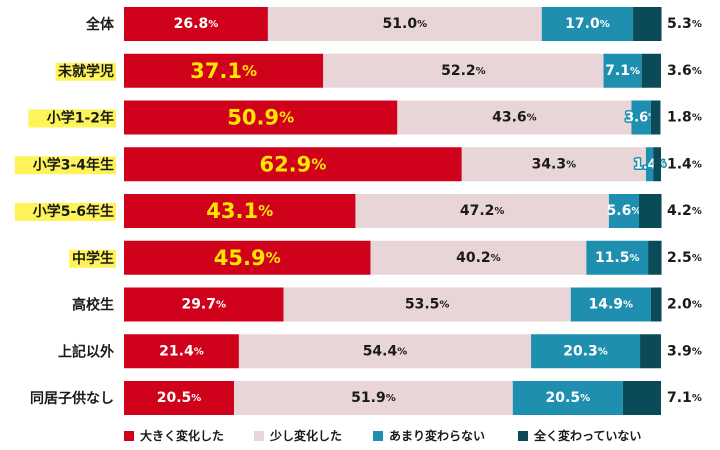 The height and width of the screenshot is (450, 720). Describe the element at coordinates (684, 258) in the screenshot. I see `data-label: 2.5%` at that location.